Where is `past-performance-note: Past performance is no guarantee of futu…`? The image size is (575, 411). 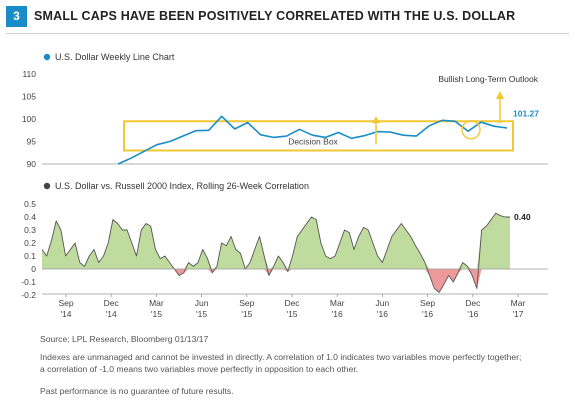
past-performance-note: Past performance is no guarantee of futu… is located at coordinates (137, 391).